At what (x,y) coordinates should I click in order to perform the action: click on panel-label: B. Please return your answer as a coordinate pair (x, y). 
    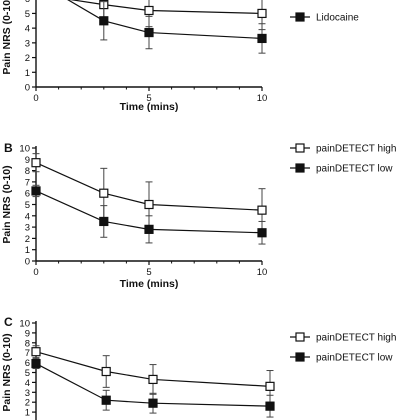
    Looking at the image, I should click on (8, 148).